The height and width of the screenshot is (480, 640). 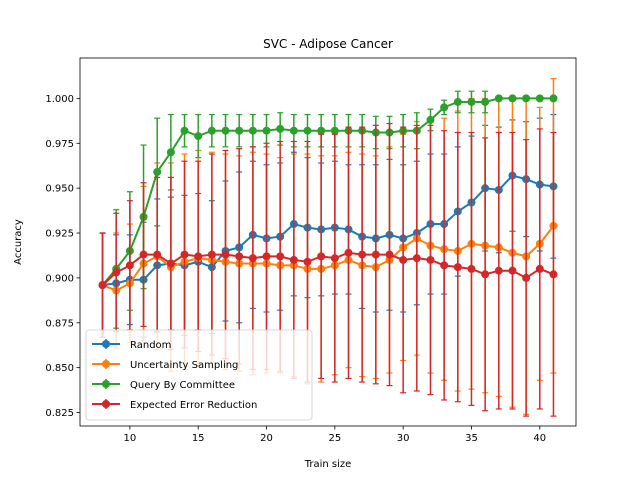 I want to click on y-axis-label: Accuracy, so click(x=18, y=242).